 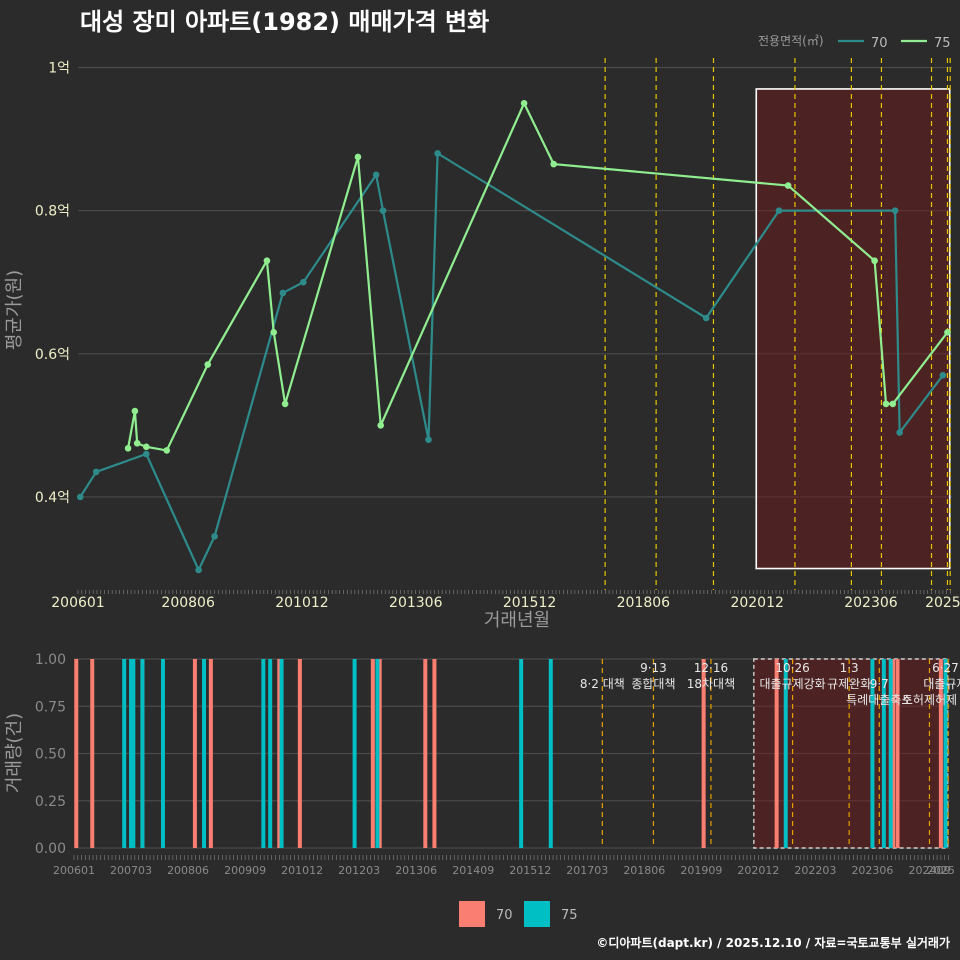 I want to click on volume-x-tick-label: 202409, so click(x=929, y=870).